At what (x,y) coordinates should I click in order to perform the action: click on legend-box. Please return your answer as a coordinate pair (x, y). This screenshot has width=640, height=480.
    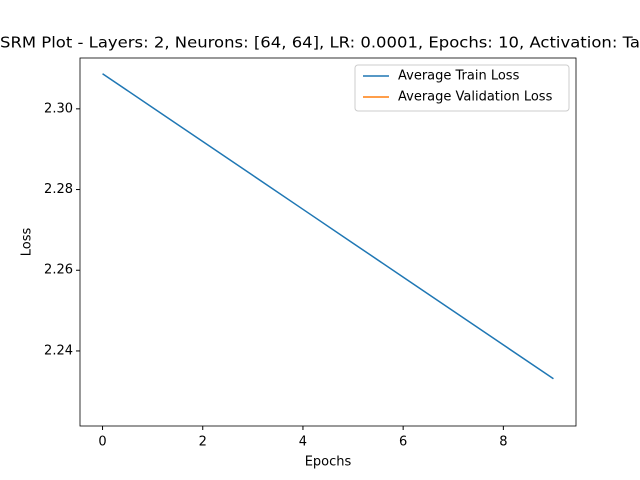
    Looking at the image, I should click on (462, 88).